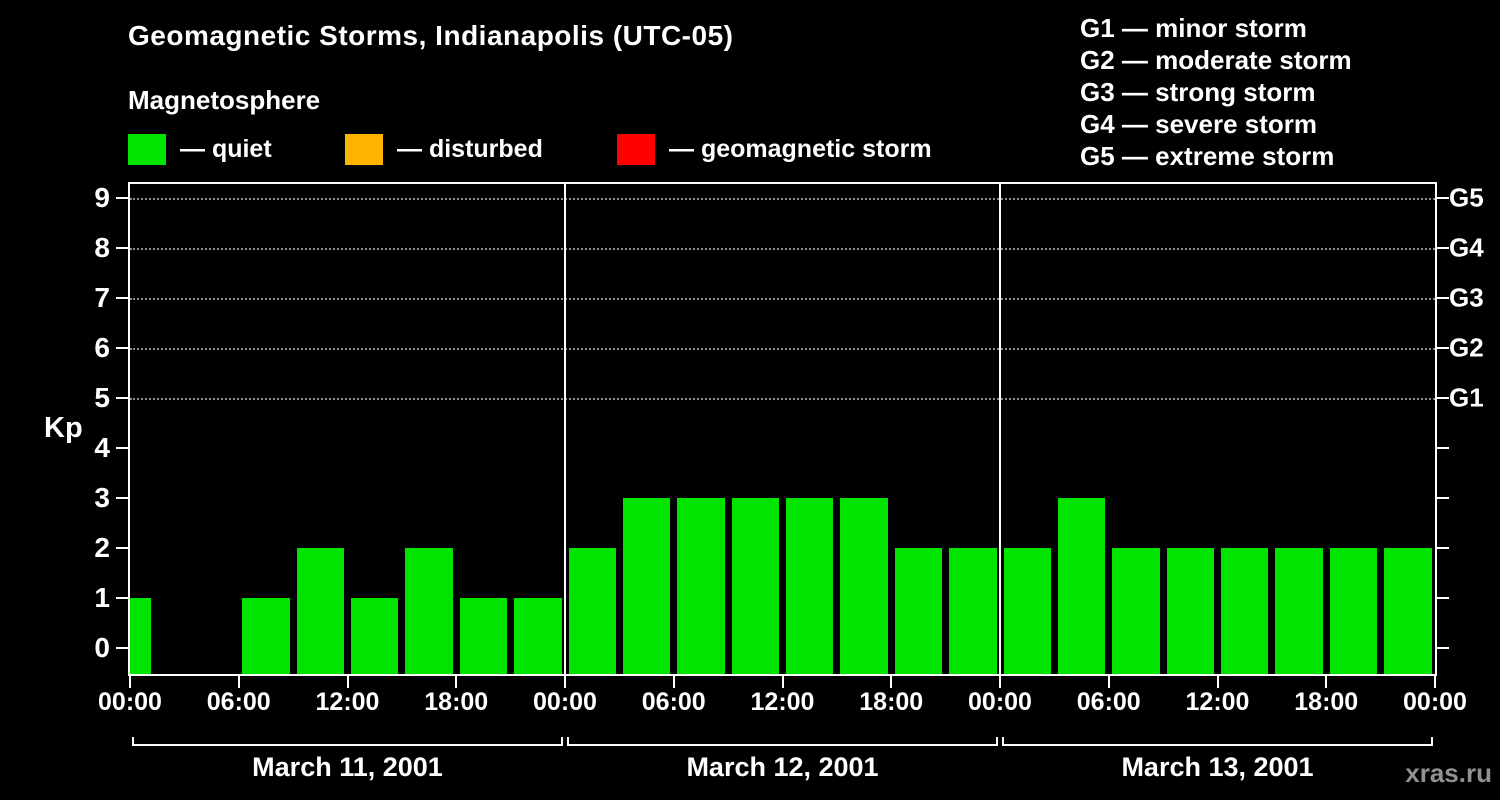 This screenshot has height=800, width=1500. Describe the element at coordinates (1199, 124) in the screenshot. I see `g-legend-row: G4 — severe storm` at that location.